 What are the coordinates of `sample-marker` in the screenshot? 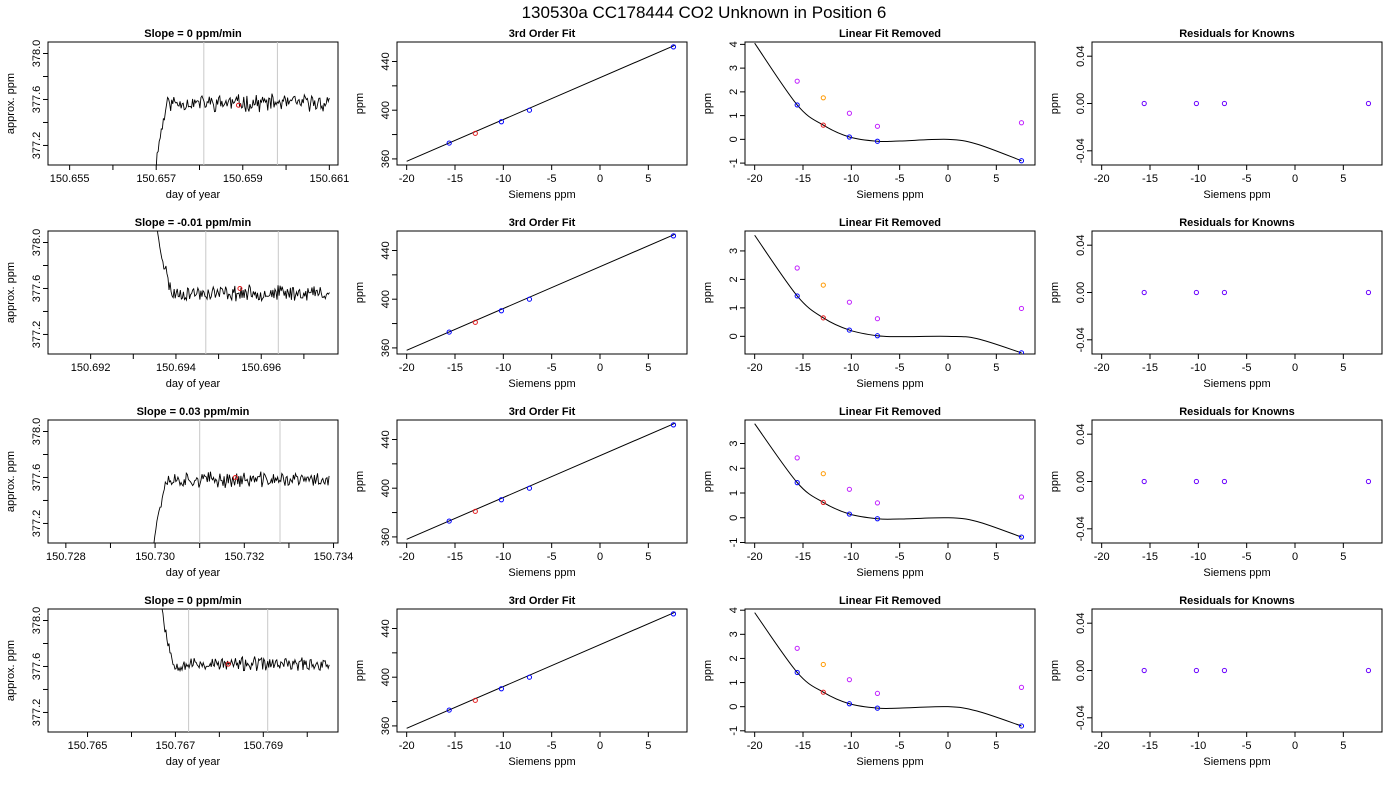 It's located at (235, 477).